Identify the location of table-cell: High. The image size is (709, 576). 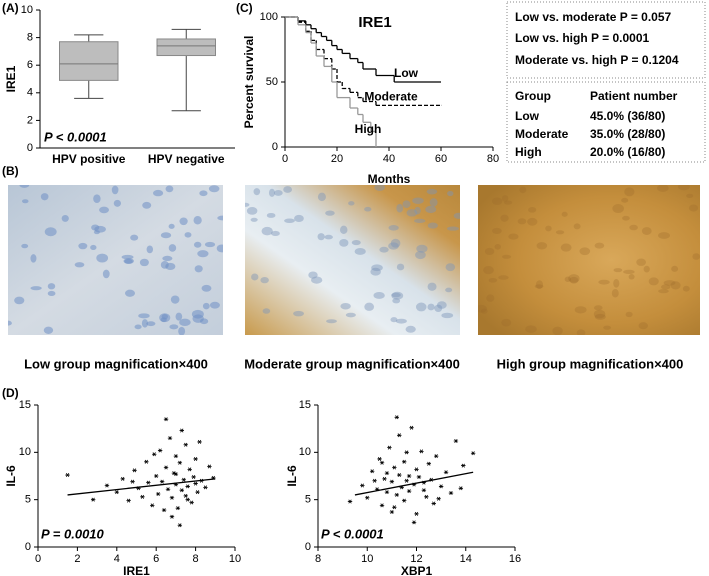
(528, 152).